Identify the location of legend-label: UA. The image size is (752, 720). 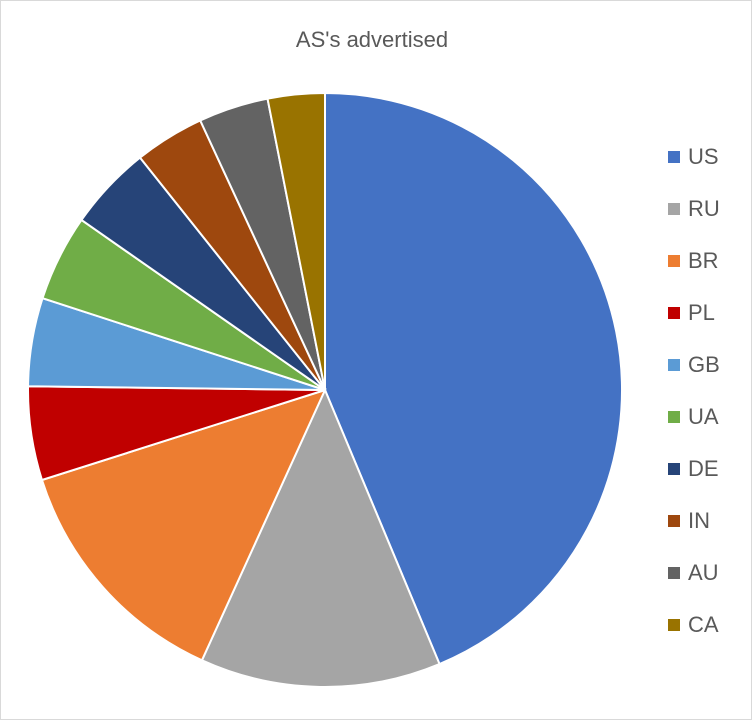
(703, 416).